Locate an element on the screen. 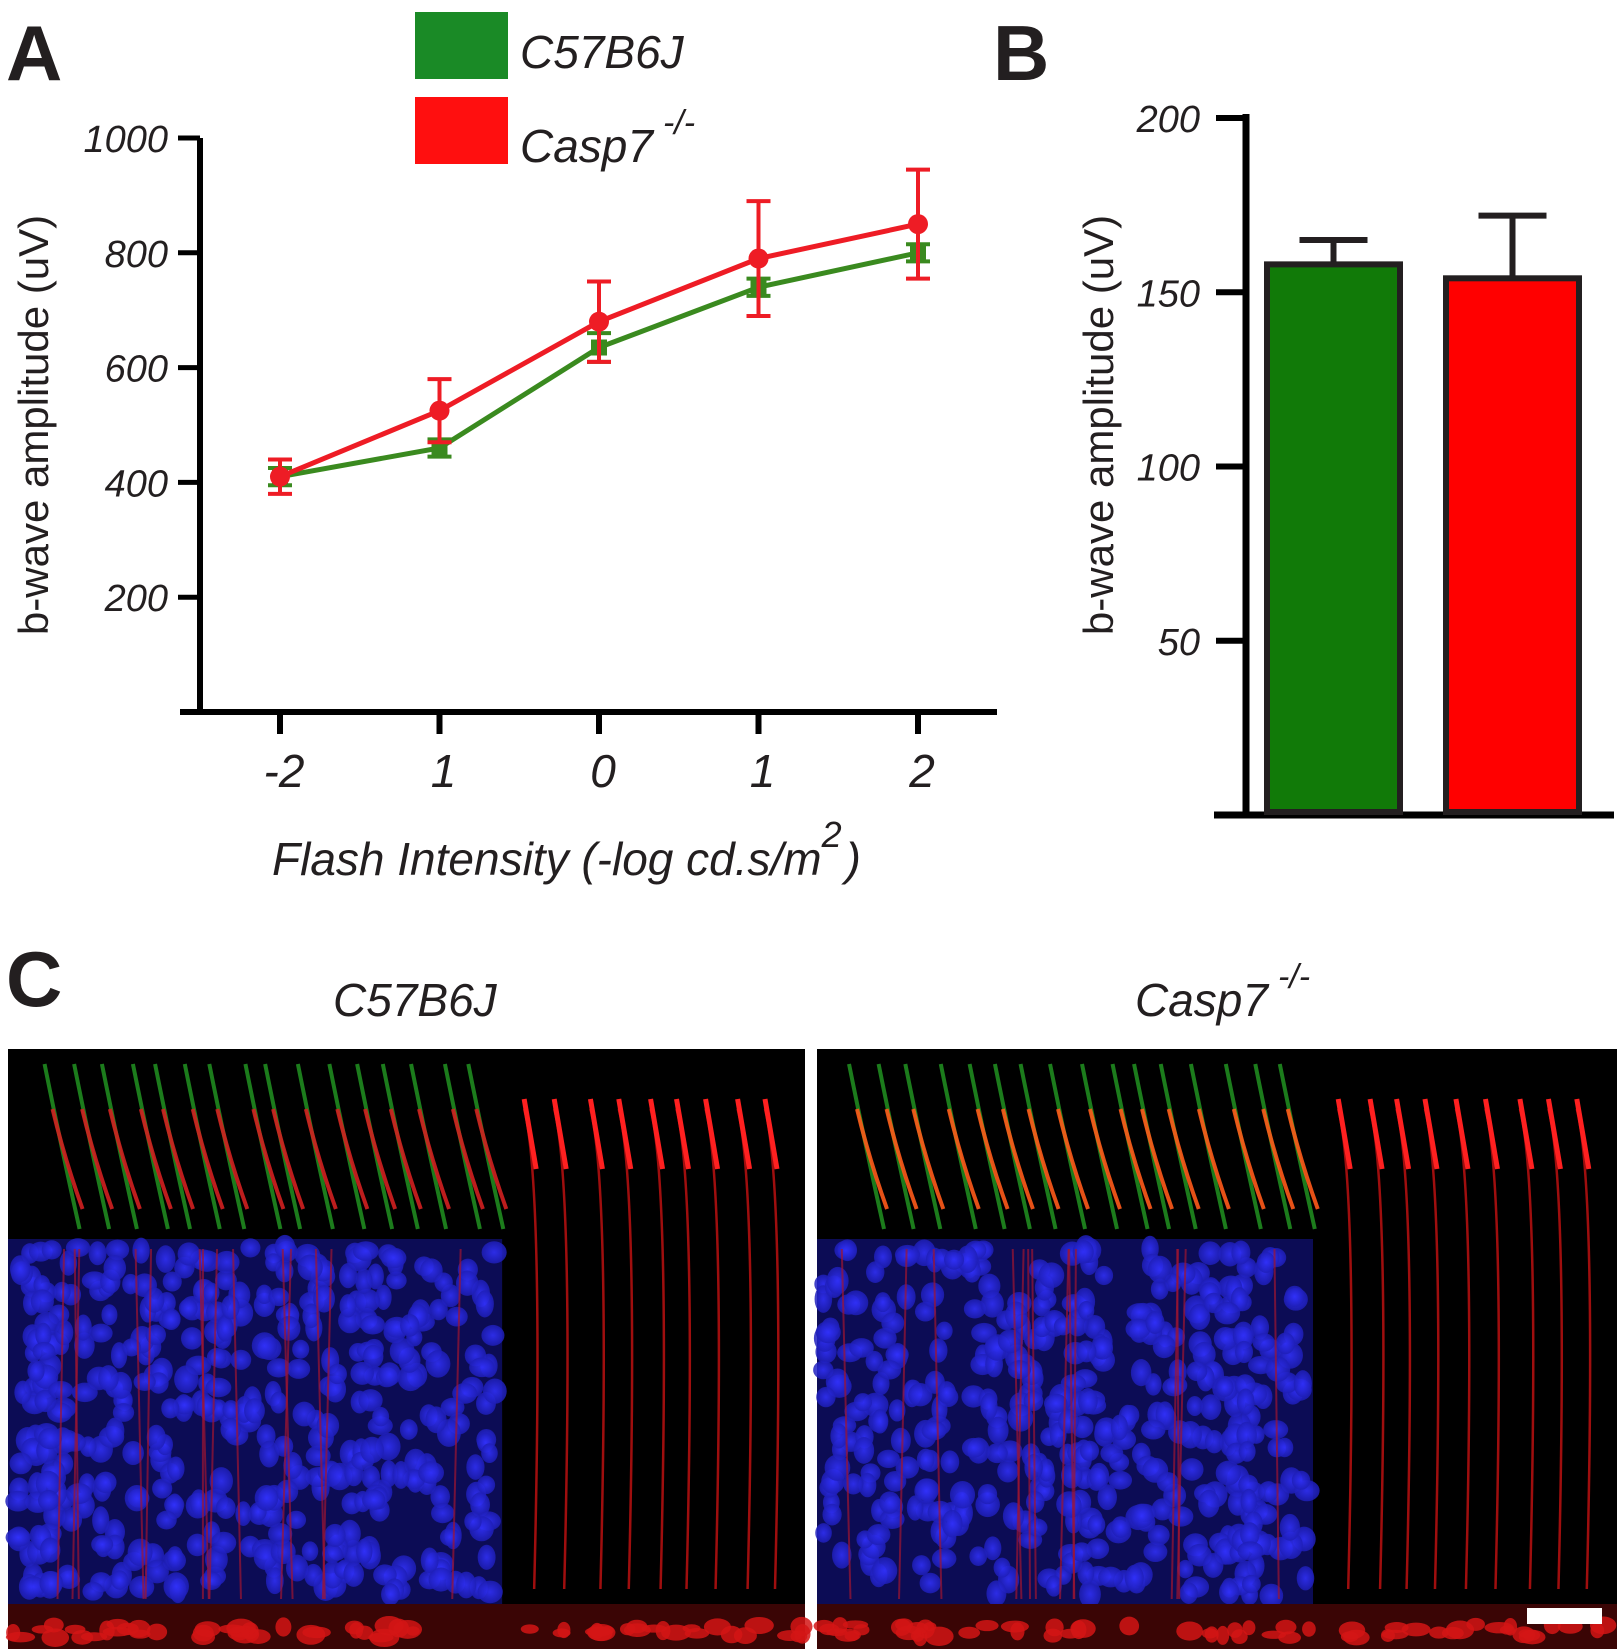 The width and height of the screenshot is (1617, 1649). image-title-casp7: Casp7 -/- is located at coordinates (1222, 992).